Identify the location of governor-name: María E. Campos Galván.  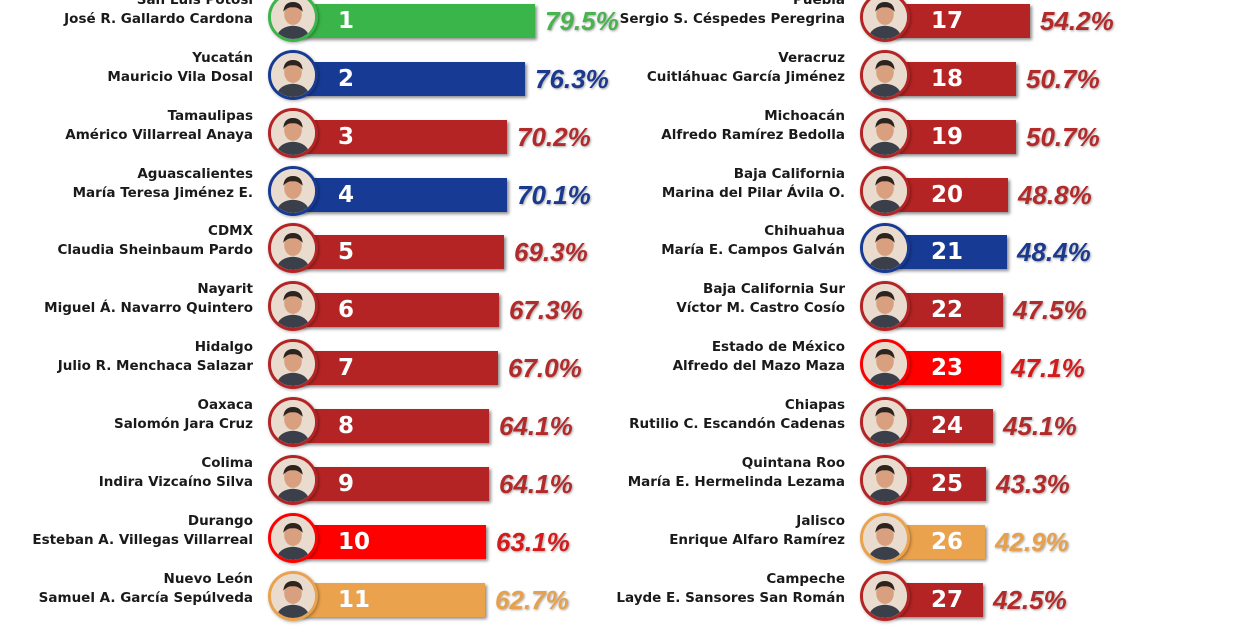
(753, 250).